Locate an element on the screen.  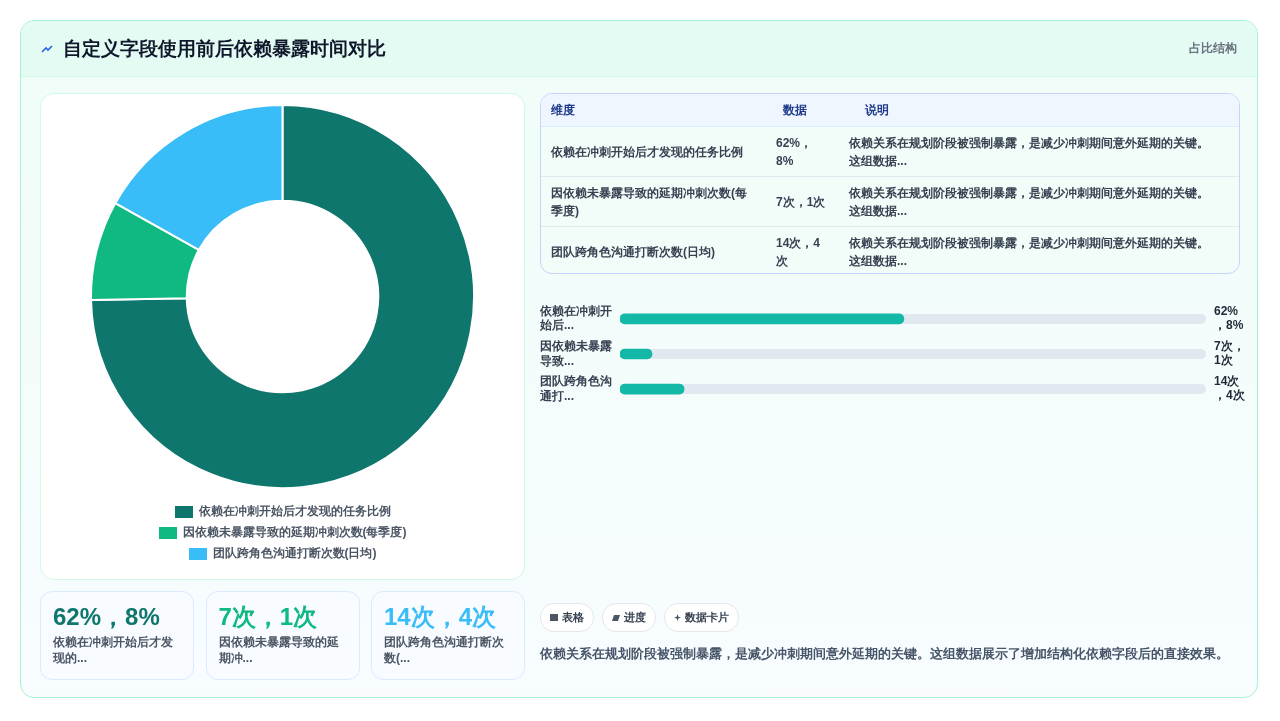
text: 依赖关系在规划阶段被强制暴露，是减少冲刺期间意外延期的关键。这组数据展示了增加结构化依赖字段后的直接效果。 is located at coordinates (885, 654).